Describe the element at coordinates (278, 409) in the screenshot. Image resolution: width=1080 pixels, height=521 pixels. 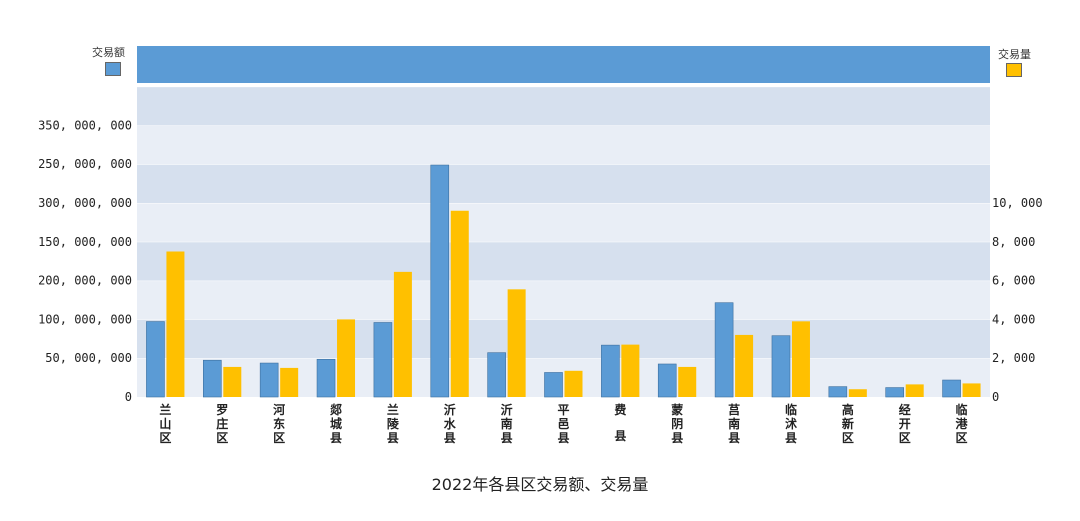
I see `category-label: 河` at that location.